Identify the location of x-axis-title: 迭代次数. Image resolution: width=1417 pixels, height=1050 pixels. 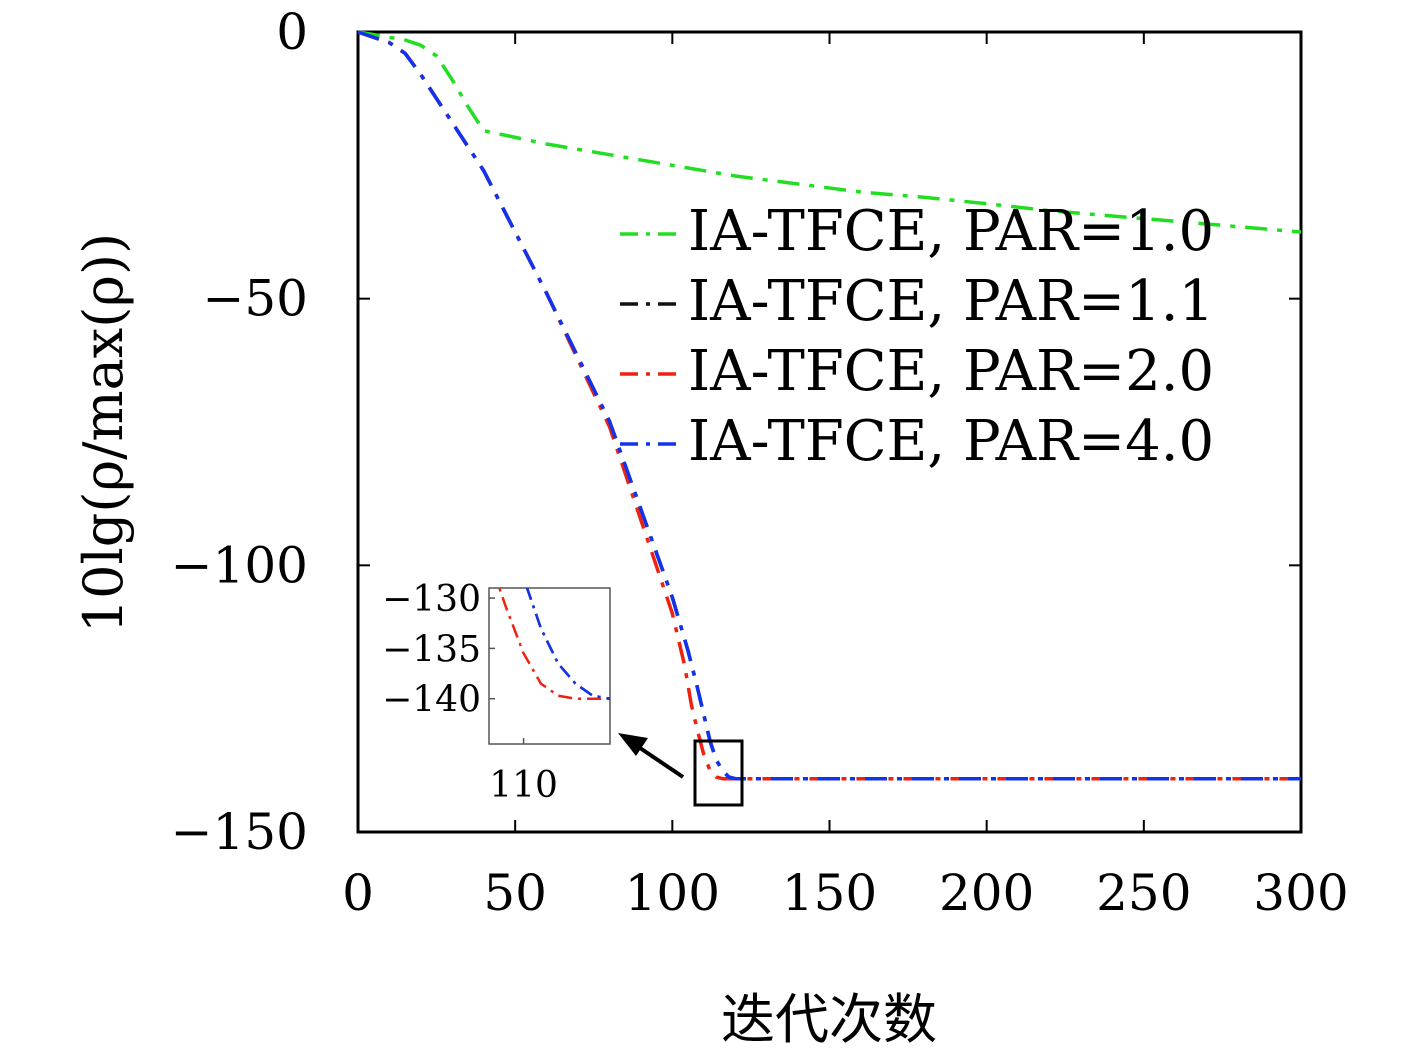
(829, 1019).